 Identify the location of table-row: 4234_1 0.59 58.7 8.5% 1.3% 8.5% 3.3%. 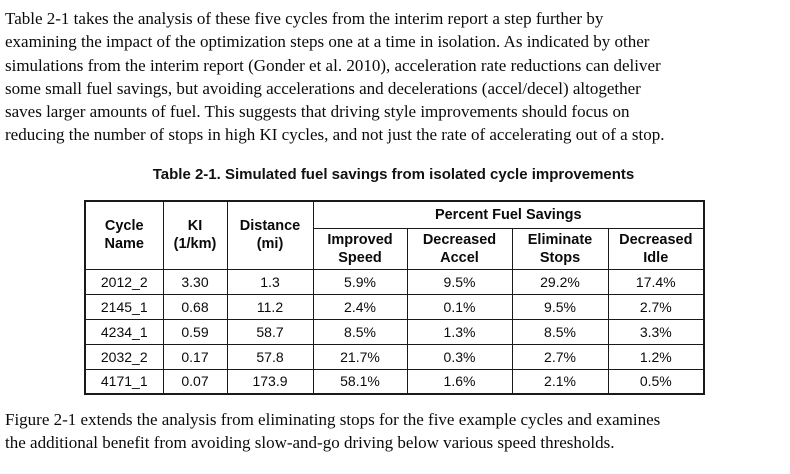
(394, 331).